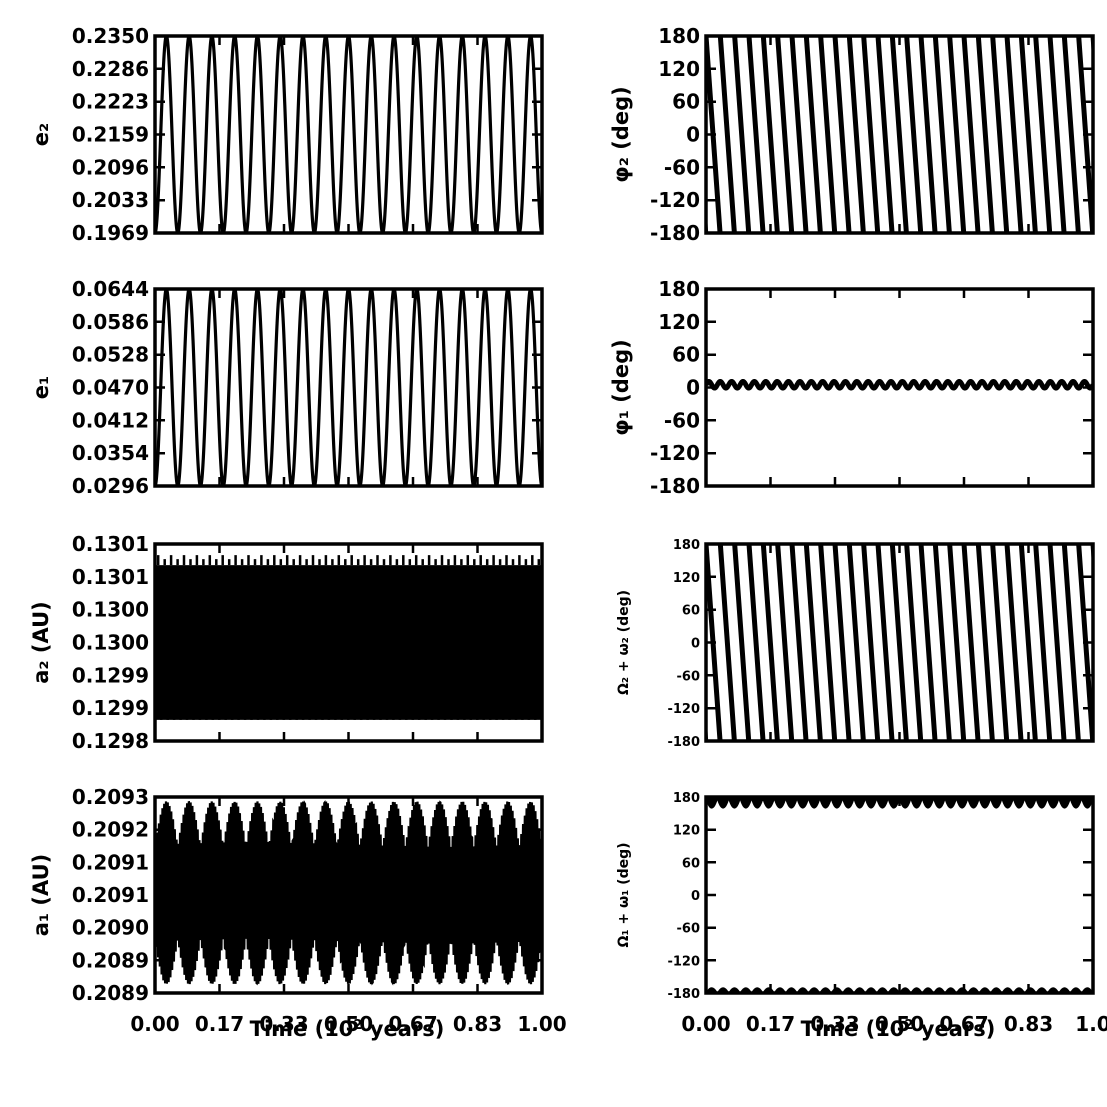  What do you see at coordinates (679, 69) in the screenshot?
I see `y-tick-label-phi2: 120` at bounding box center [679, 69].